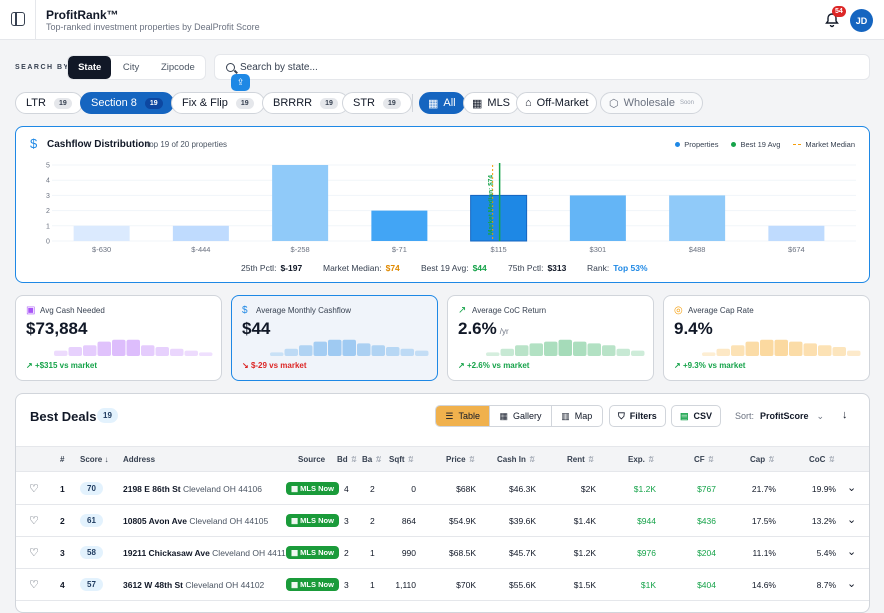 This screenshot has width=884, height=613. Describe the element at coordinates (18, 19) in the screenshot. I see `sidebar-toggle-icon` at that location.